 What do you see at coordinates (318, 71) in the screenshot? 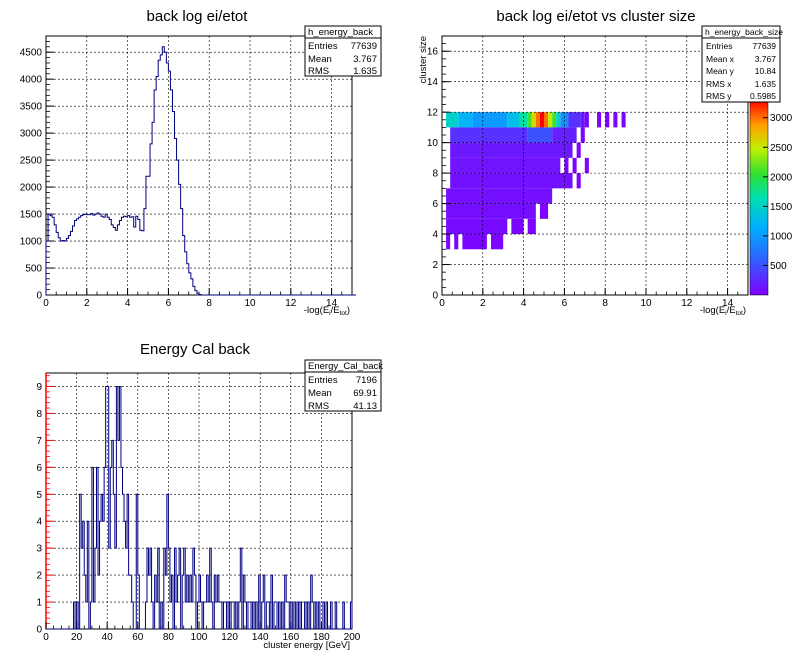
I see `stats-label: RMS` at bounding box center [318, 71].